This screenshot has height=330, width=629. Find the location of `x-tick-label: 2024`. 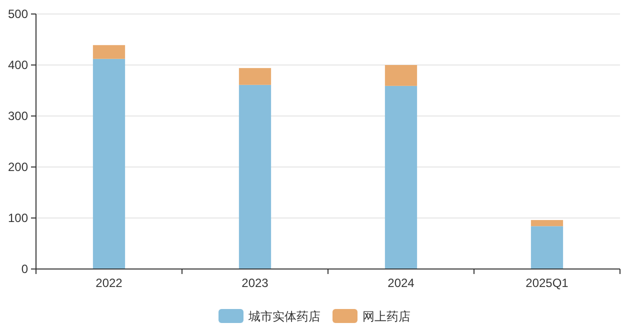

x-tick-label: 2024 is located at coordinates (401, 283).